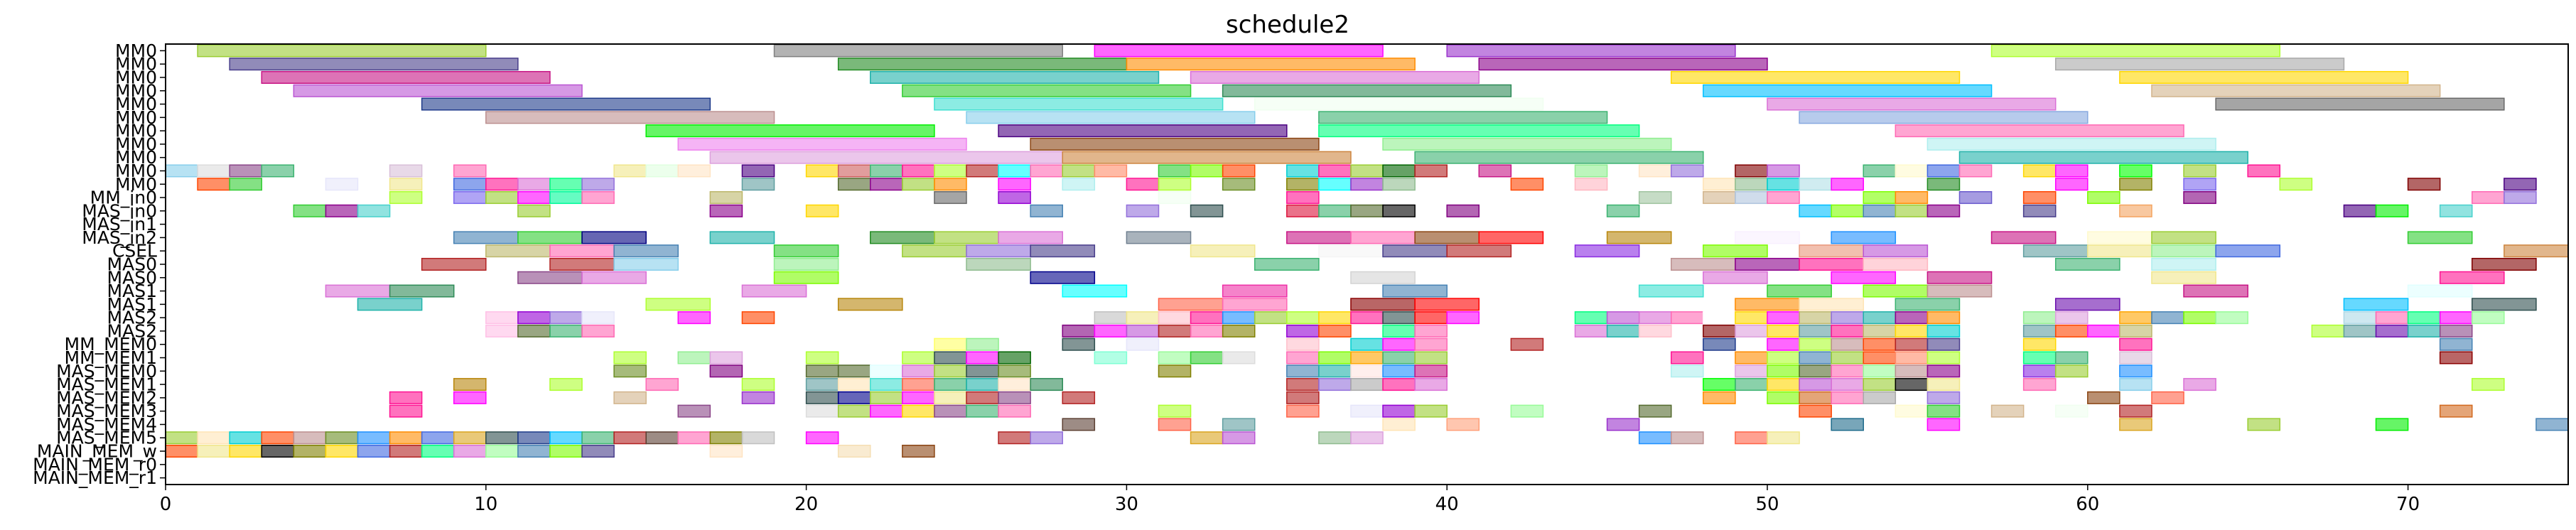 The width and height of the screenshot is (2576, 530). What do you see at coordinates (123, 198) in the screenshot?
I see `row-label: MM_in0` at bounding box center [123, 198].